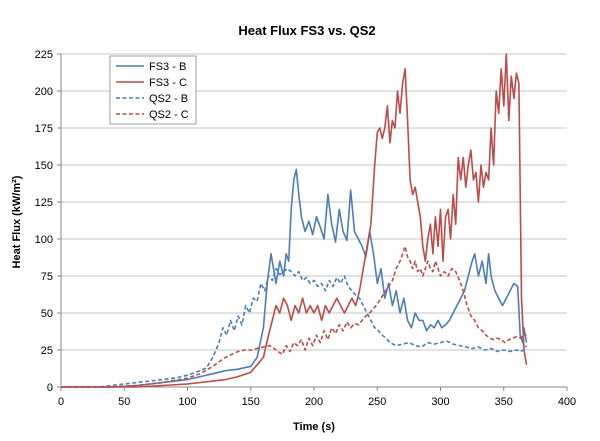  I want to click on chart-title: Heat Flux FS3 vs. QS2, so click(306, 30).